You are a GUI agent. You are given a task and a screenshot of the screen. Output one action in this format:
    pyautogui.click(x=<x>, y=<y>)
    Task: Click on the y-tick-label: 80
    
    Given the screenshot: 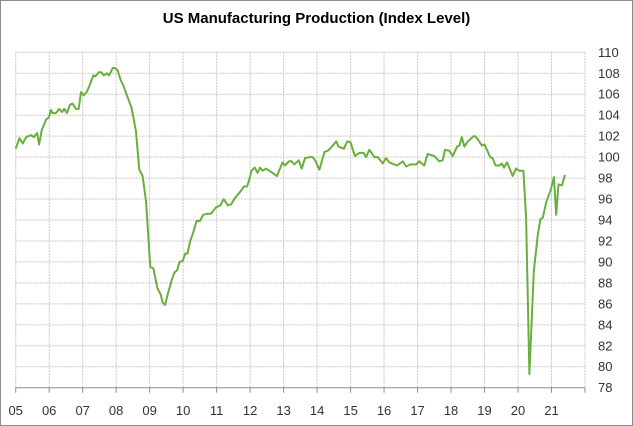 What is the action you would take?
    pyautogui.click(x=605, y=366)
    